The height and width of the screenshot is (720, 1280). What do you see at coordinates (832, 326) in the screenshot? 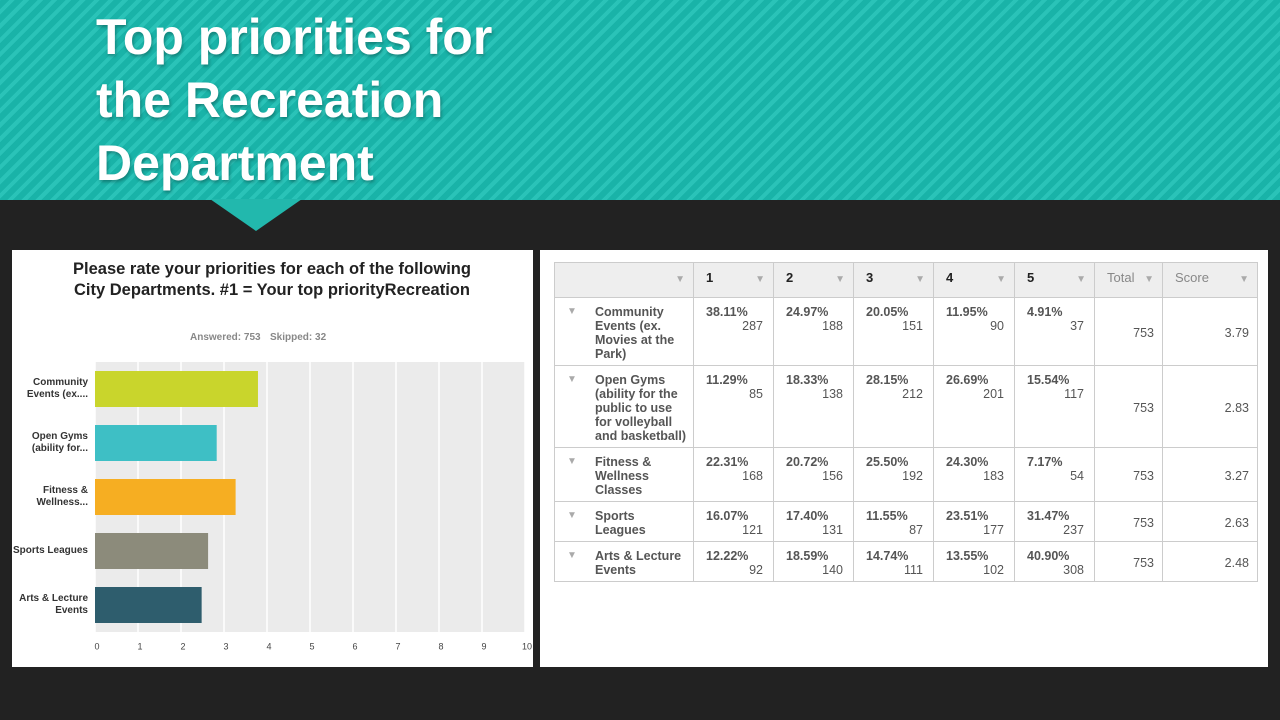
I see `count: 188` at bounding box center [832, 326].